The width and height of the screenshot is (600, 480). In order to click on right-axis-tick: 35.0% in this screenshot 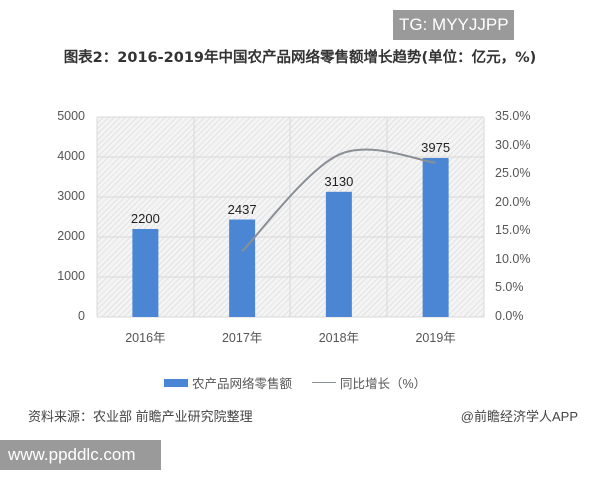, I will do `click(513, 116)`.